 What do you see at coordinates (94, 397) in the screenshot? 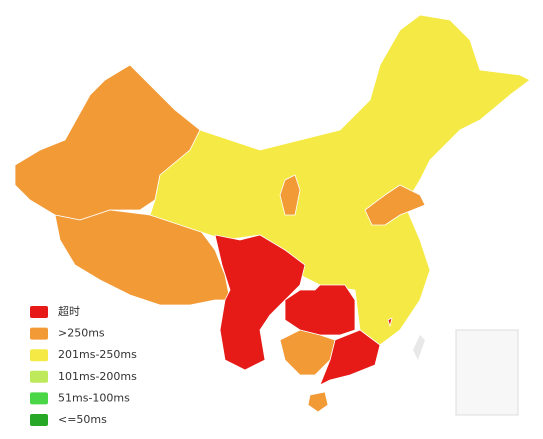
I see `legend-label: 51ms-100ms` at bounding box center [94, 397].